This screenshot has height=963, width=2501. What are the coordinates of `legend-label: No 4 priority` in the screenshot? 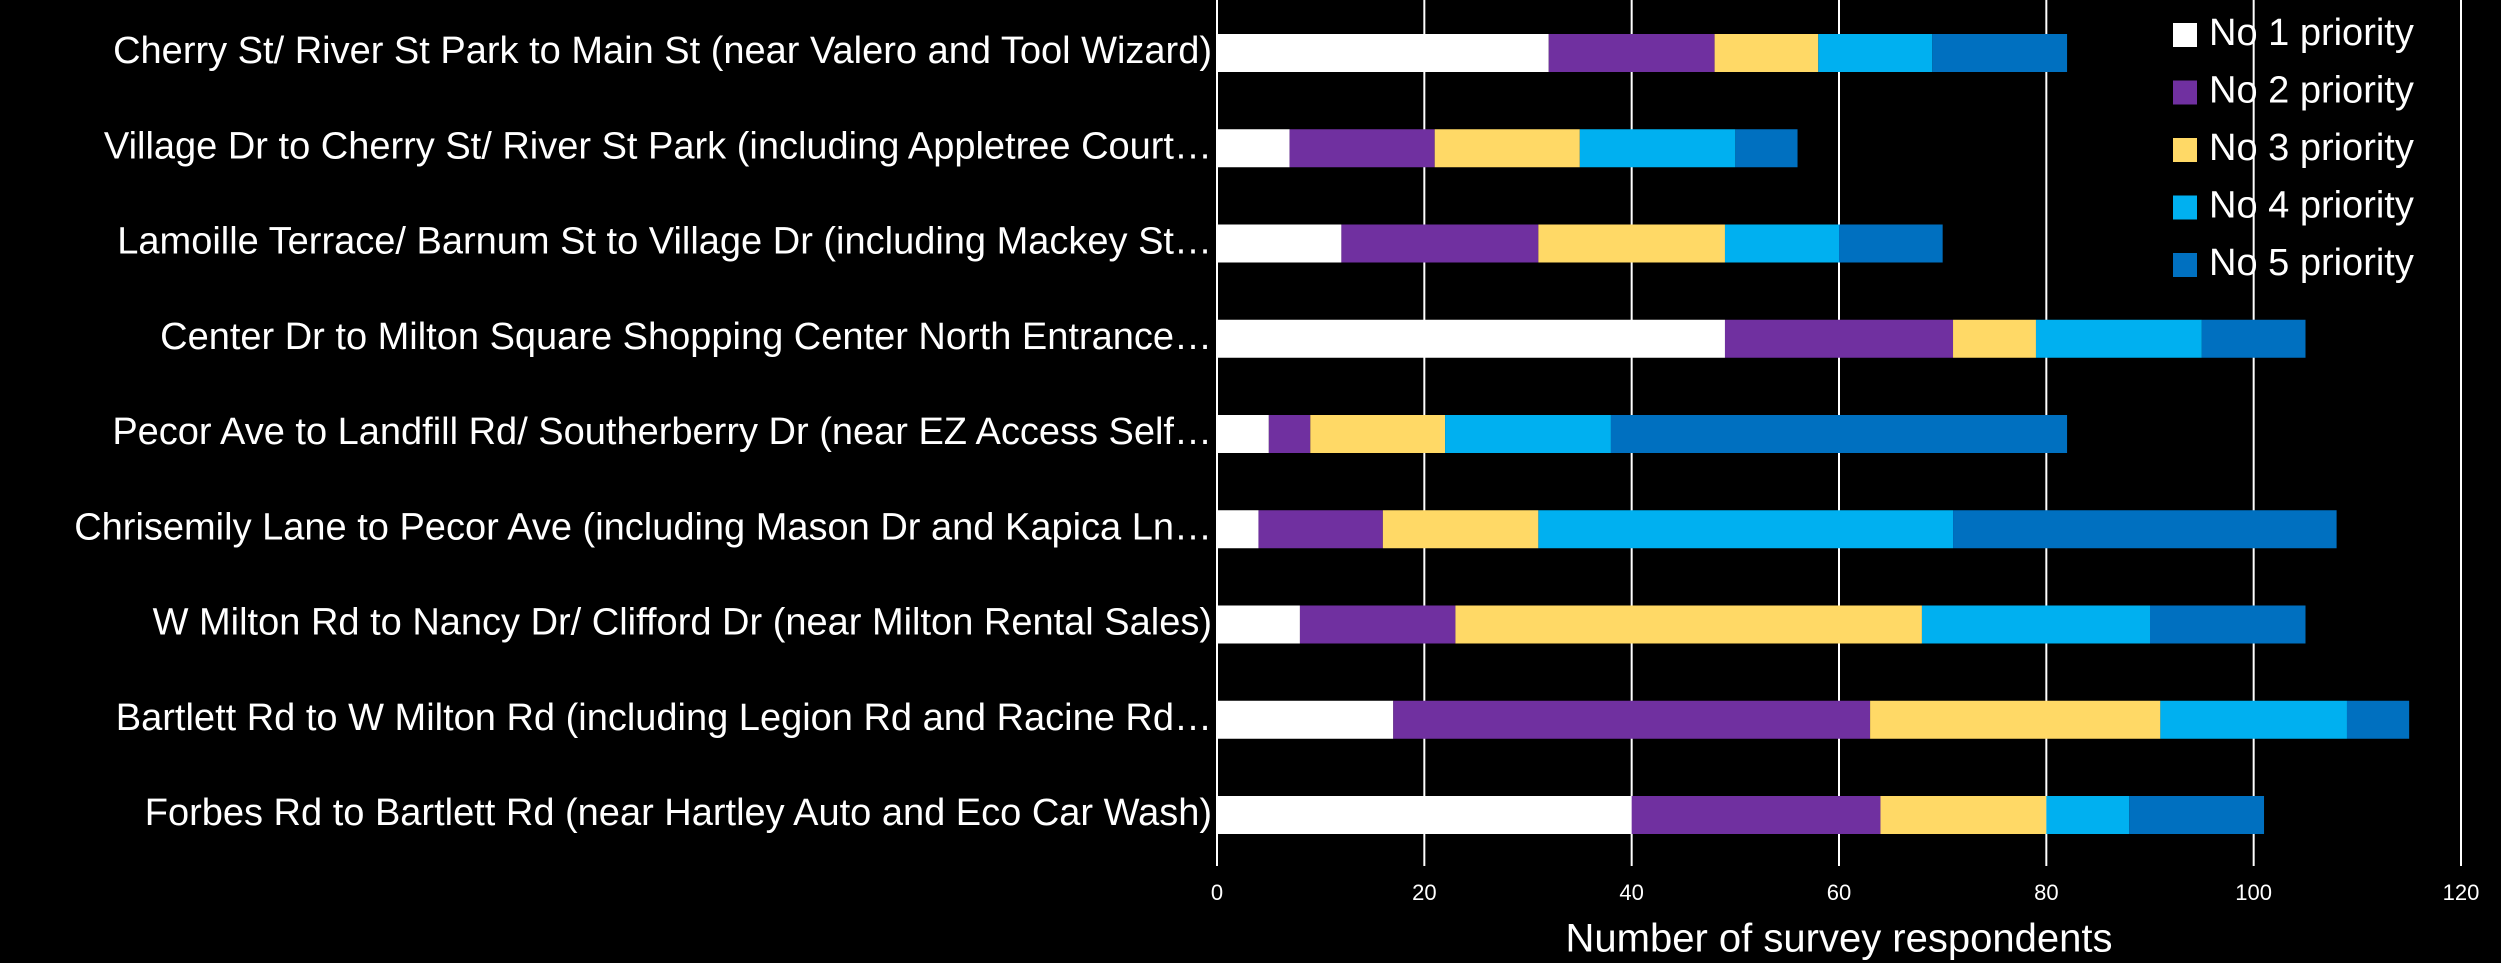 It's located at (2311, 206).